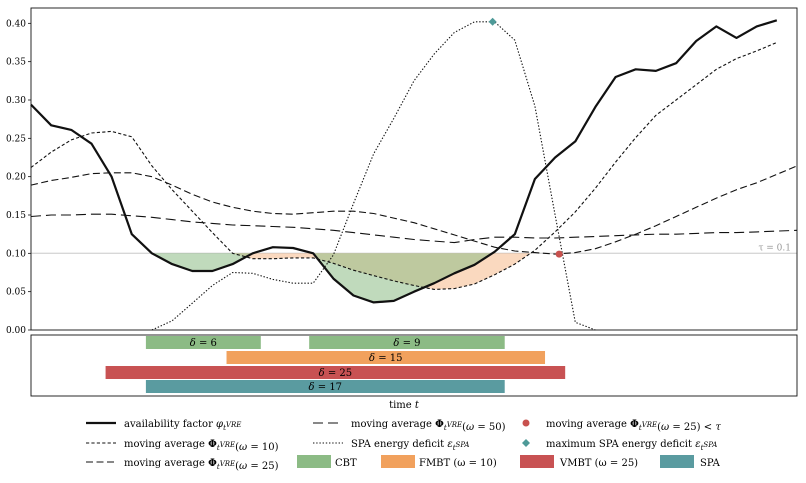  I want to click on legend-availability-text: availability factor φtVRE, so click(182, 425).